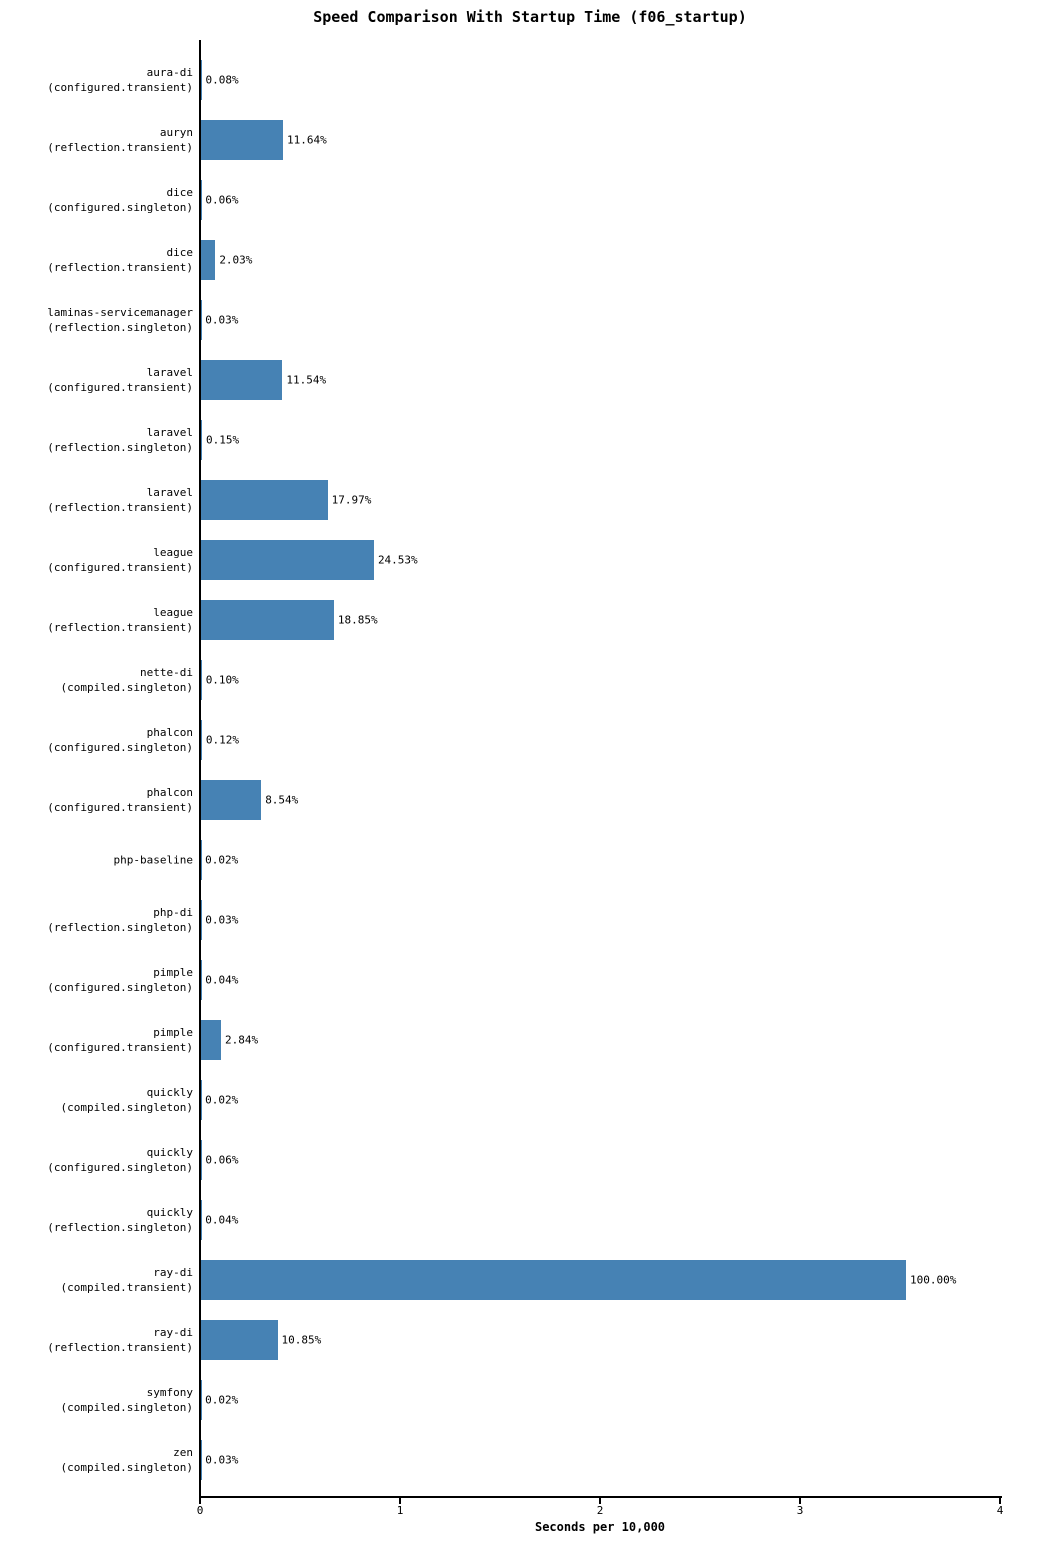 Image resolution: width=1060 pixels, height=1560 pixels. What do you see at coordinates (222, 740) in the screenshot?
I see `value-label: 0.12%` at bounding box center [222, 740].